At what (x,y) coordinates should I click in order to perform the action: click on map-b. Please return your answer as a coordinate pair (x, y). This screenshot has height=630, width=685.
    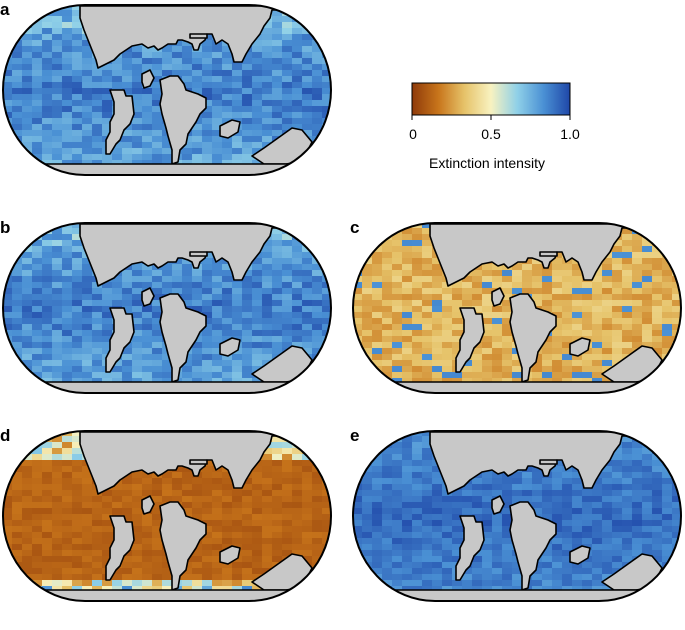
    Looking at the image, I should click on (167, 308).